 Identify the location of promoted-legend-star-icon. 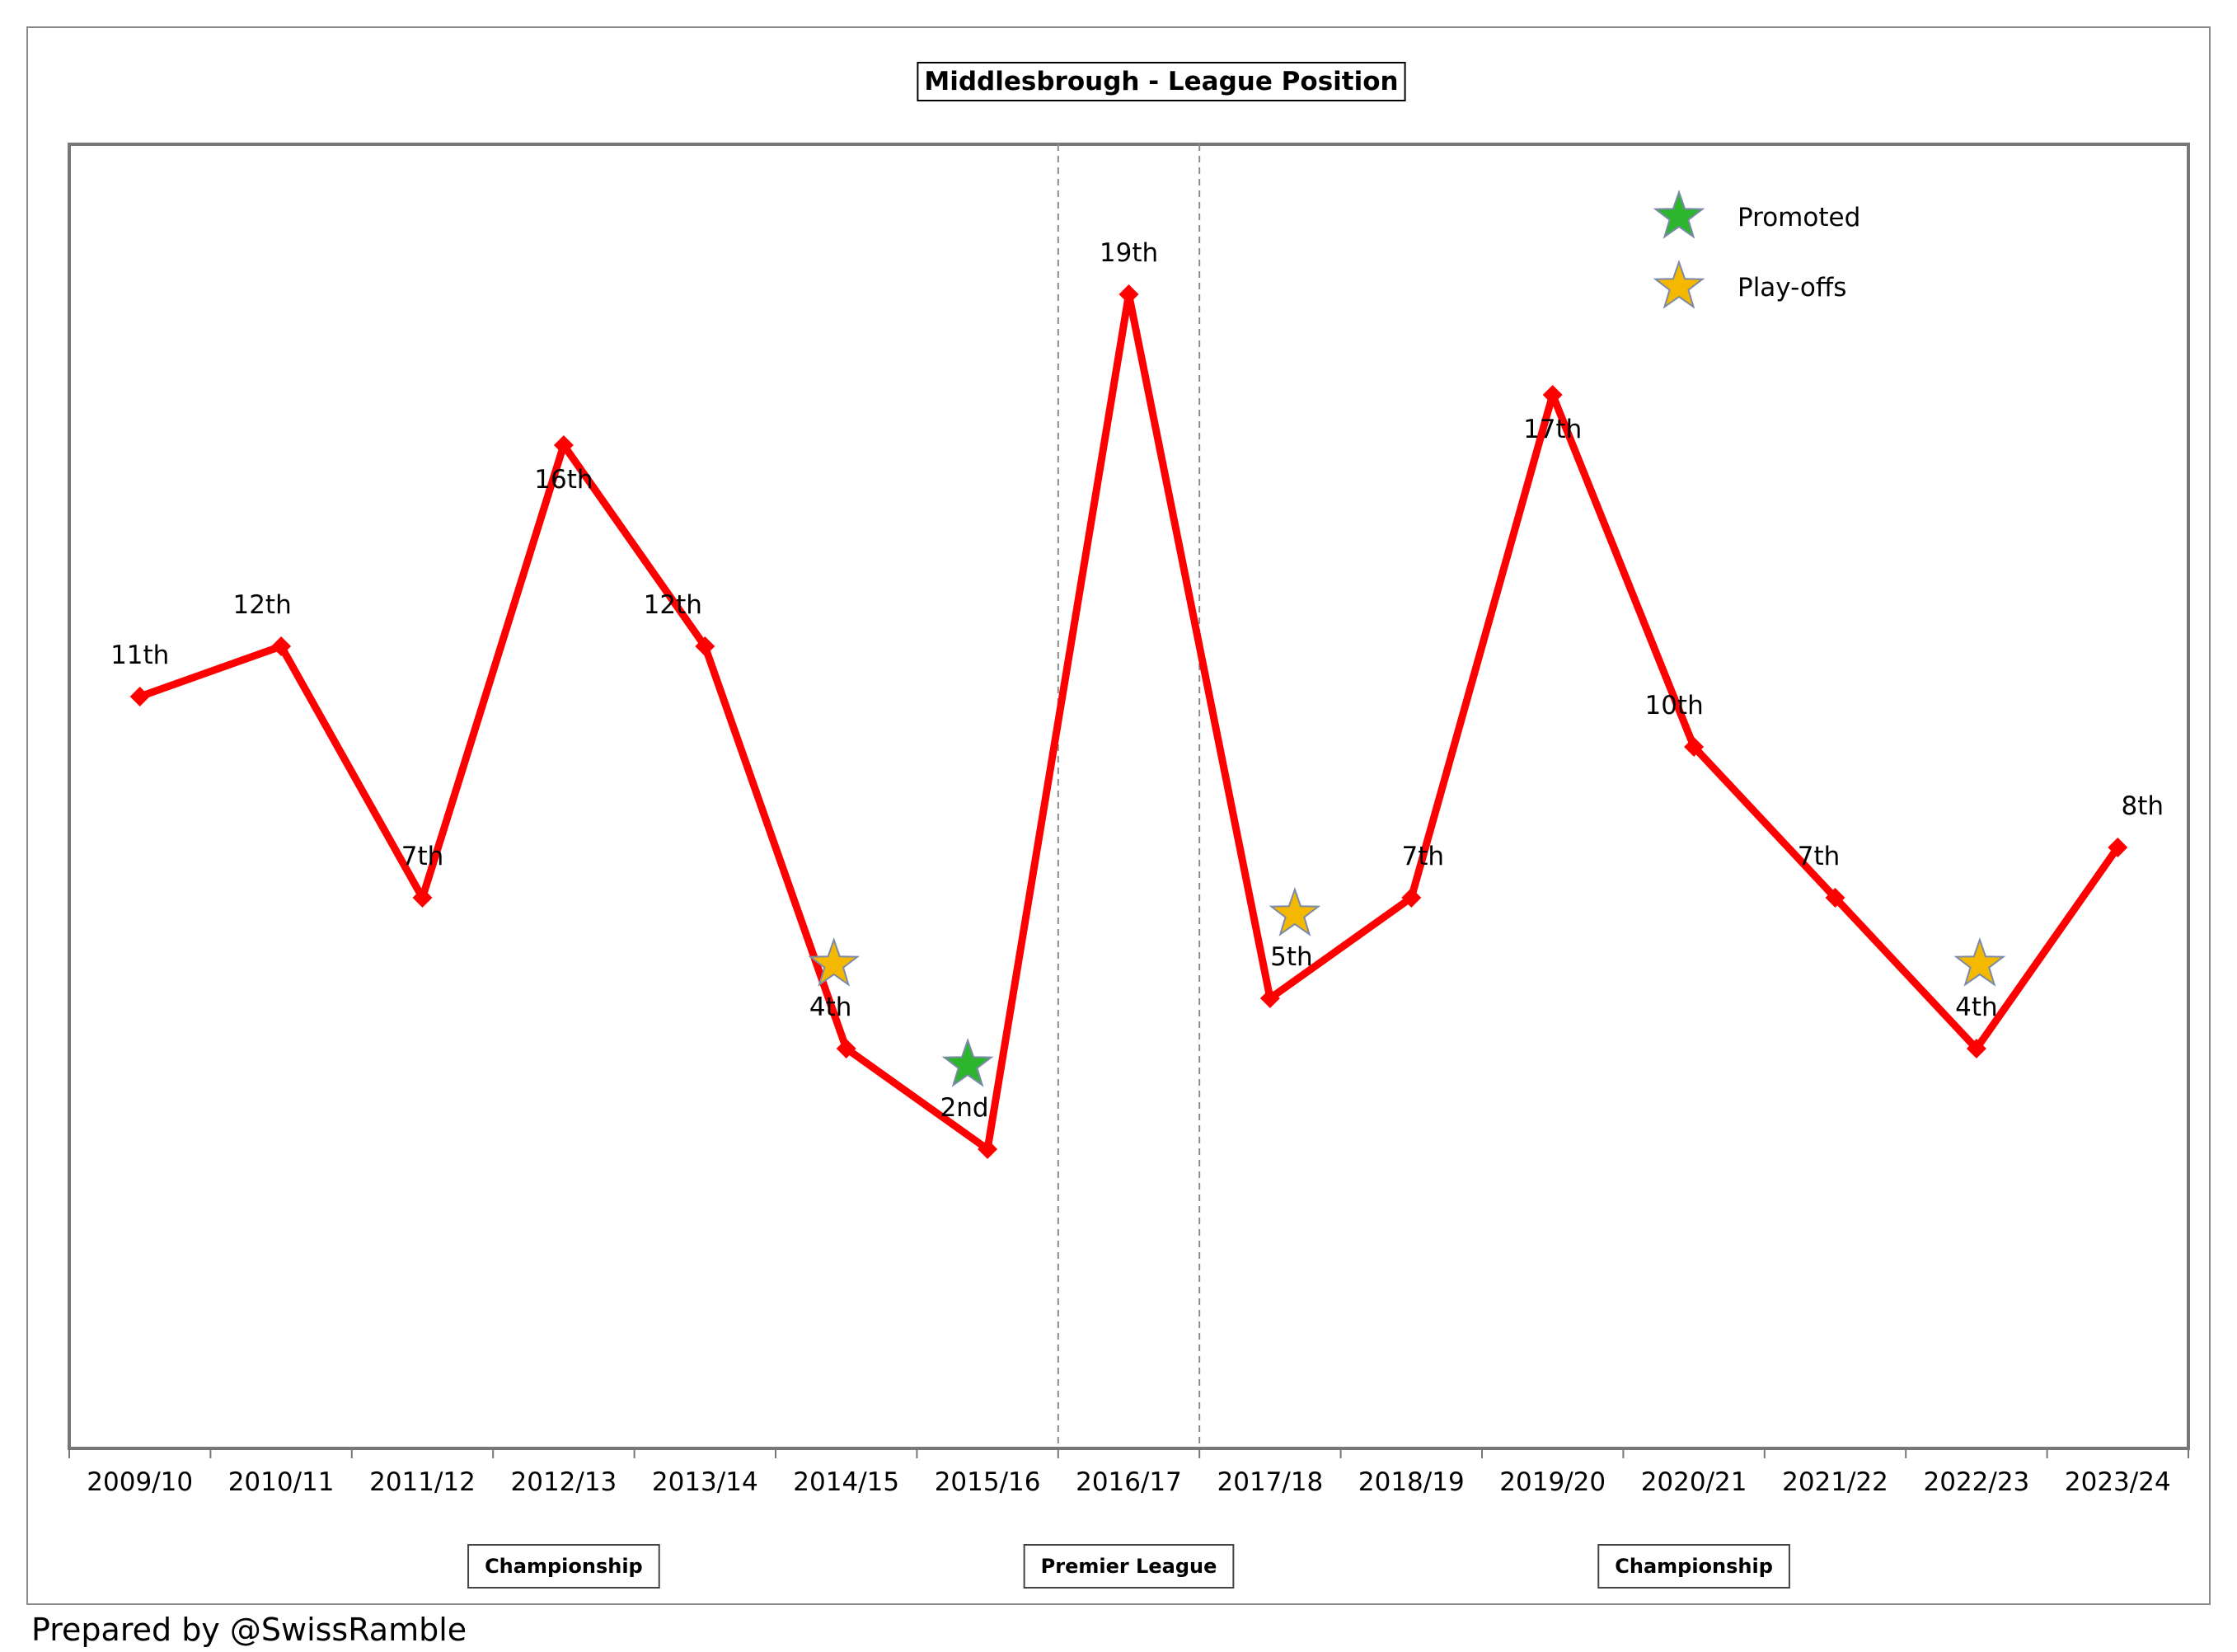
(1679, 214).